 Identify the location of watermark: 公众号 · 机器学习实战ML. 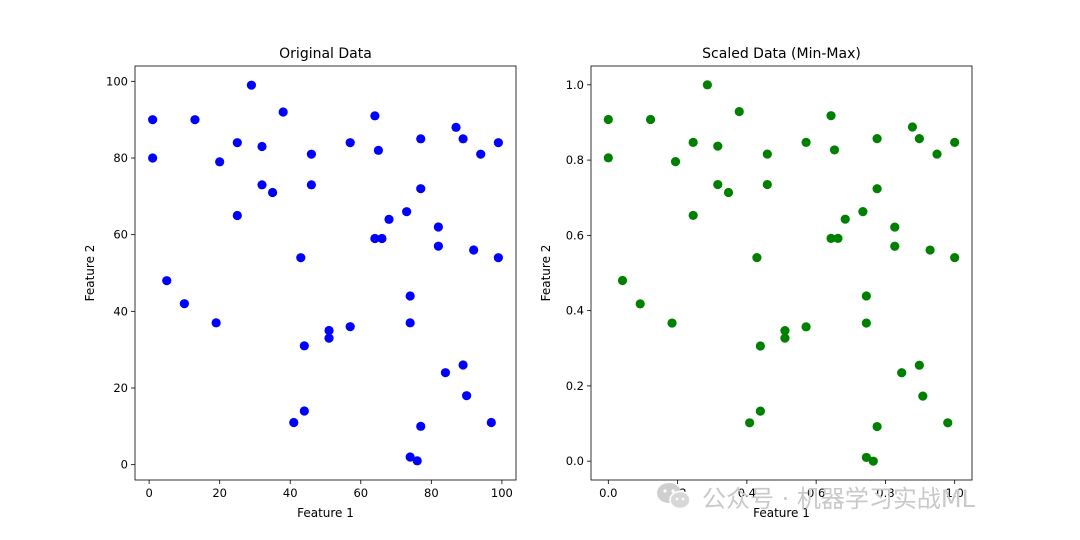
(814, 496).